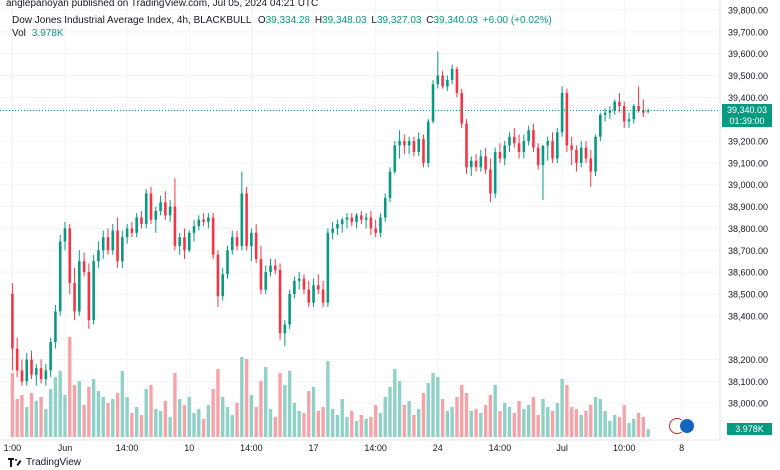 The image size is (780, 470). What do you see at coordinates (748, 98) in the screenshot?
I see `price-tick-label: 39,400.00` at bounding box center [748, 98].